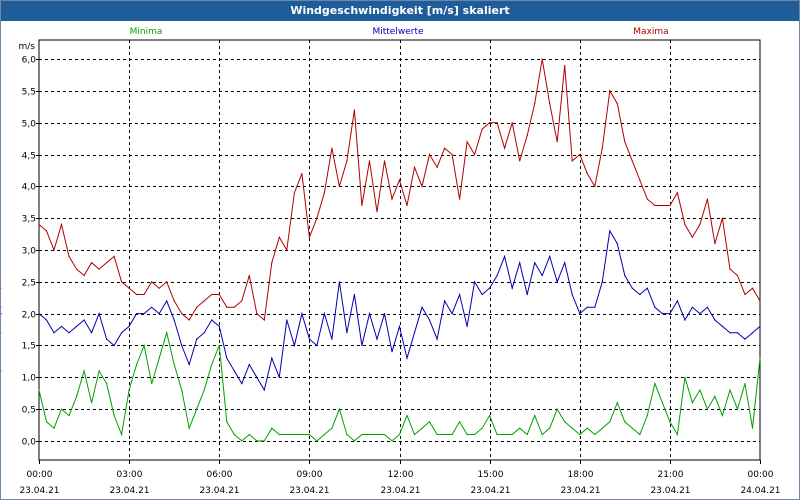 This screenshot has height=500, width=800. What do you see at coordinates (650, 32) in the screenshot?
I see `legend-maxima: Maxima` at bounding box center [650, 32].